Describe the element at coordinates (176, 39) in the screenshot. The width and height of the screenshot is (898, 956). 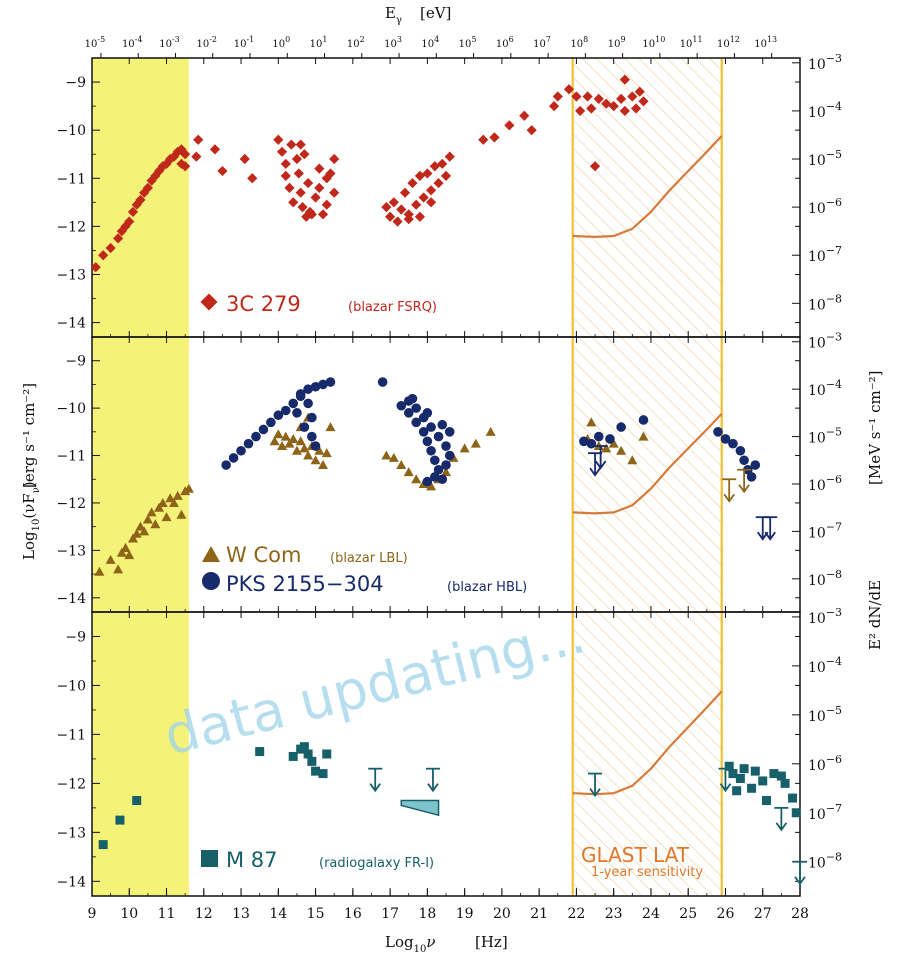
I see `top-tick-exp: -3` at that location.